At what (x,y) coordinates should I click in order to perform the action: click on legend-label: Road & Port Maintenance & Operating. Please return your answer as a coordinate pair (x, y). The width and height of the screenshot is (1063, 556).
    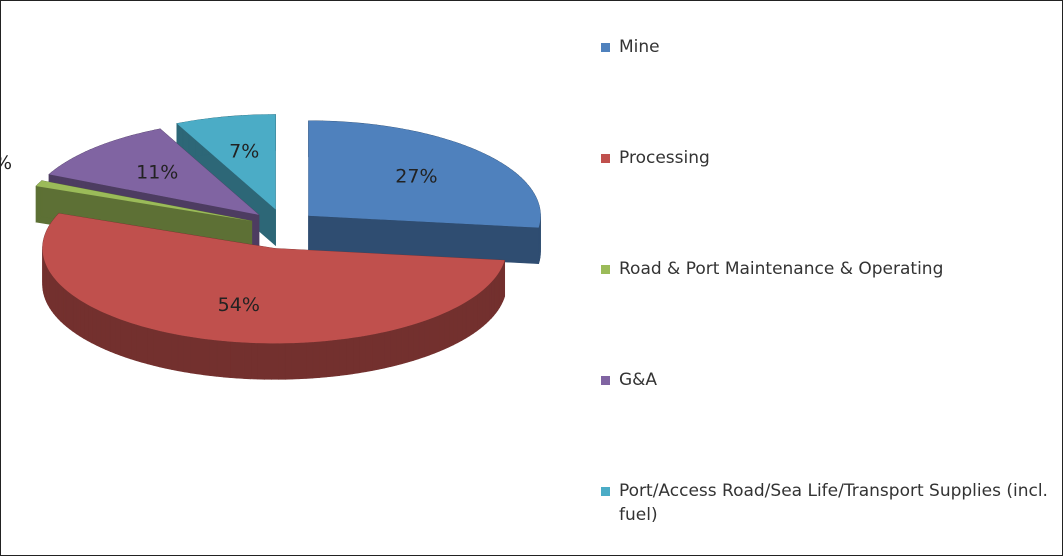
    Looking at the image, I should click on (781, 269).